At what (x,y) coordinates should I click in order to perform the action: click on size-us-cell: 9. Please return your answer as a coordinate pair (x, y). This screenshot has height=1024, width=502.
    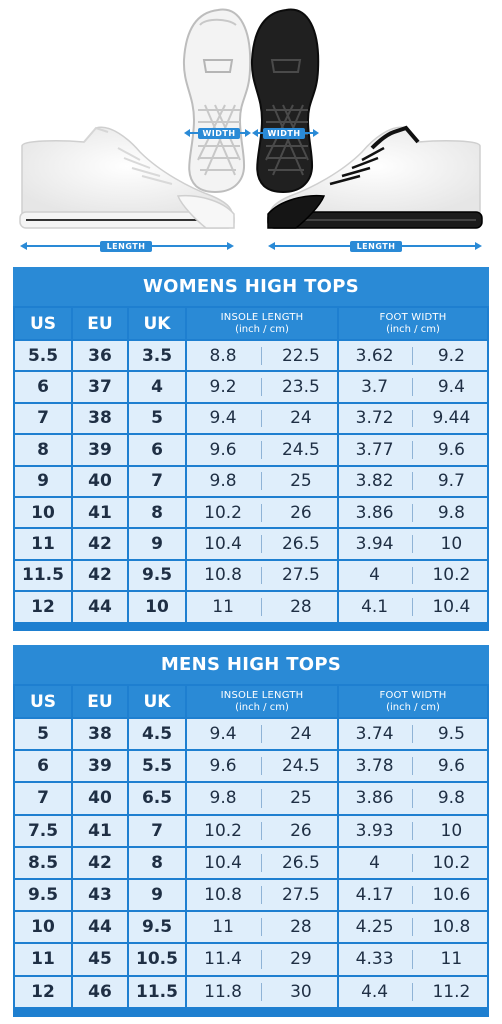
    Looking at the image, I should click on (43, 481).